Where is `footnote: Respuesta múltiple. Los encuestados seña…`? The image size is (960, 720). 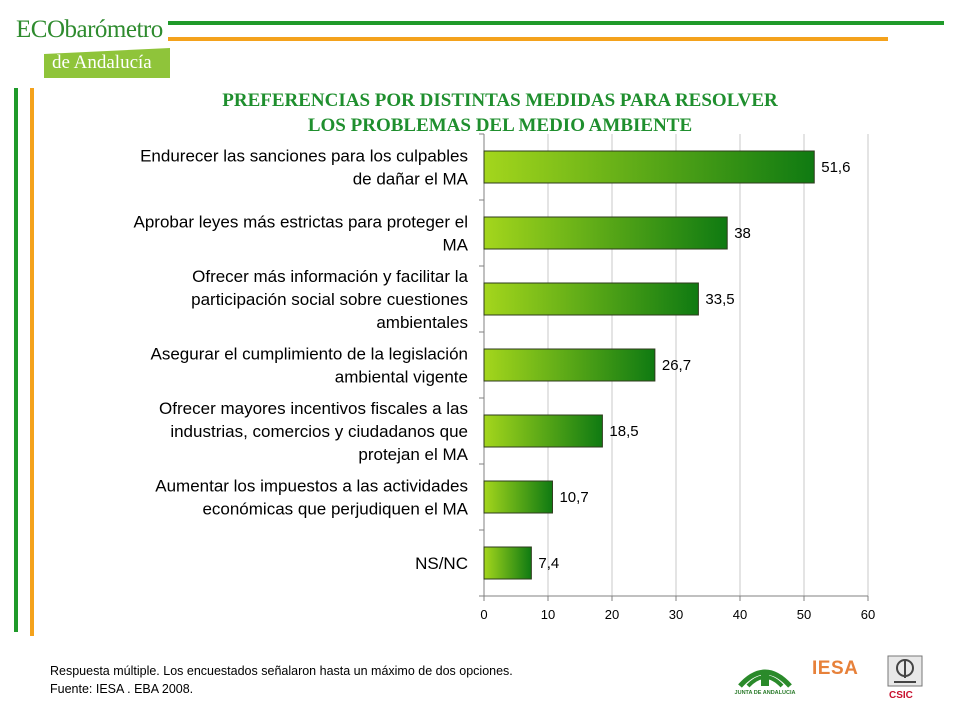 footnote: Respuesta múltiple. Los encuestados seña… is located at coordinates (281, 680).